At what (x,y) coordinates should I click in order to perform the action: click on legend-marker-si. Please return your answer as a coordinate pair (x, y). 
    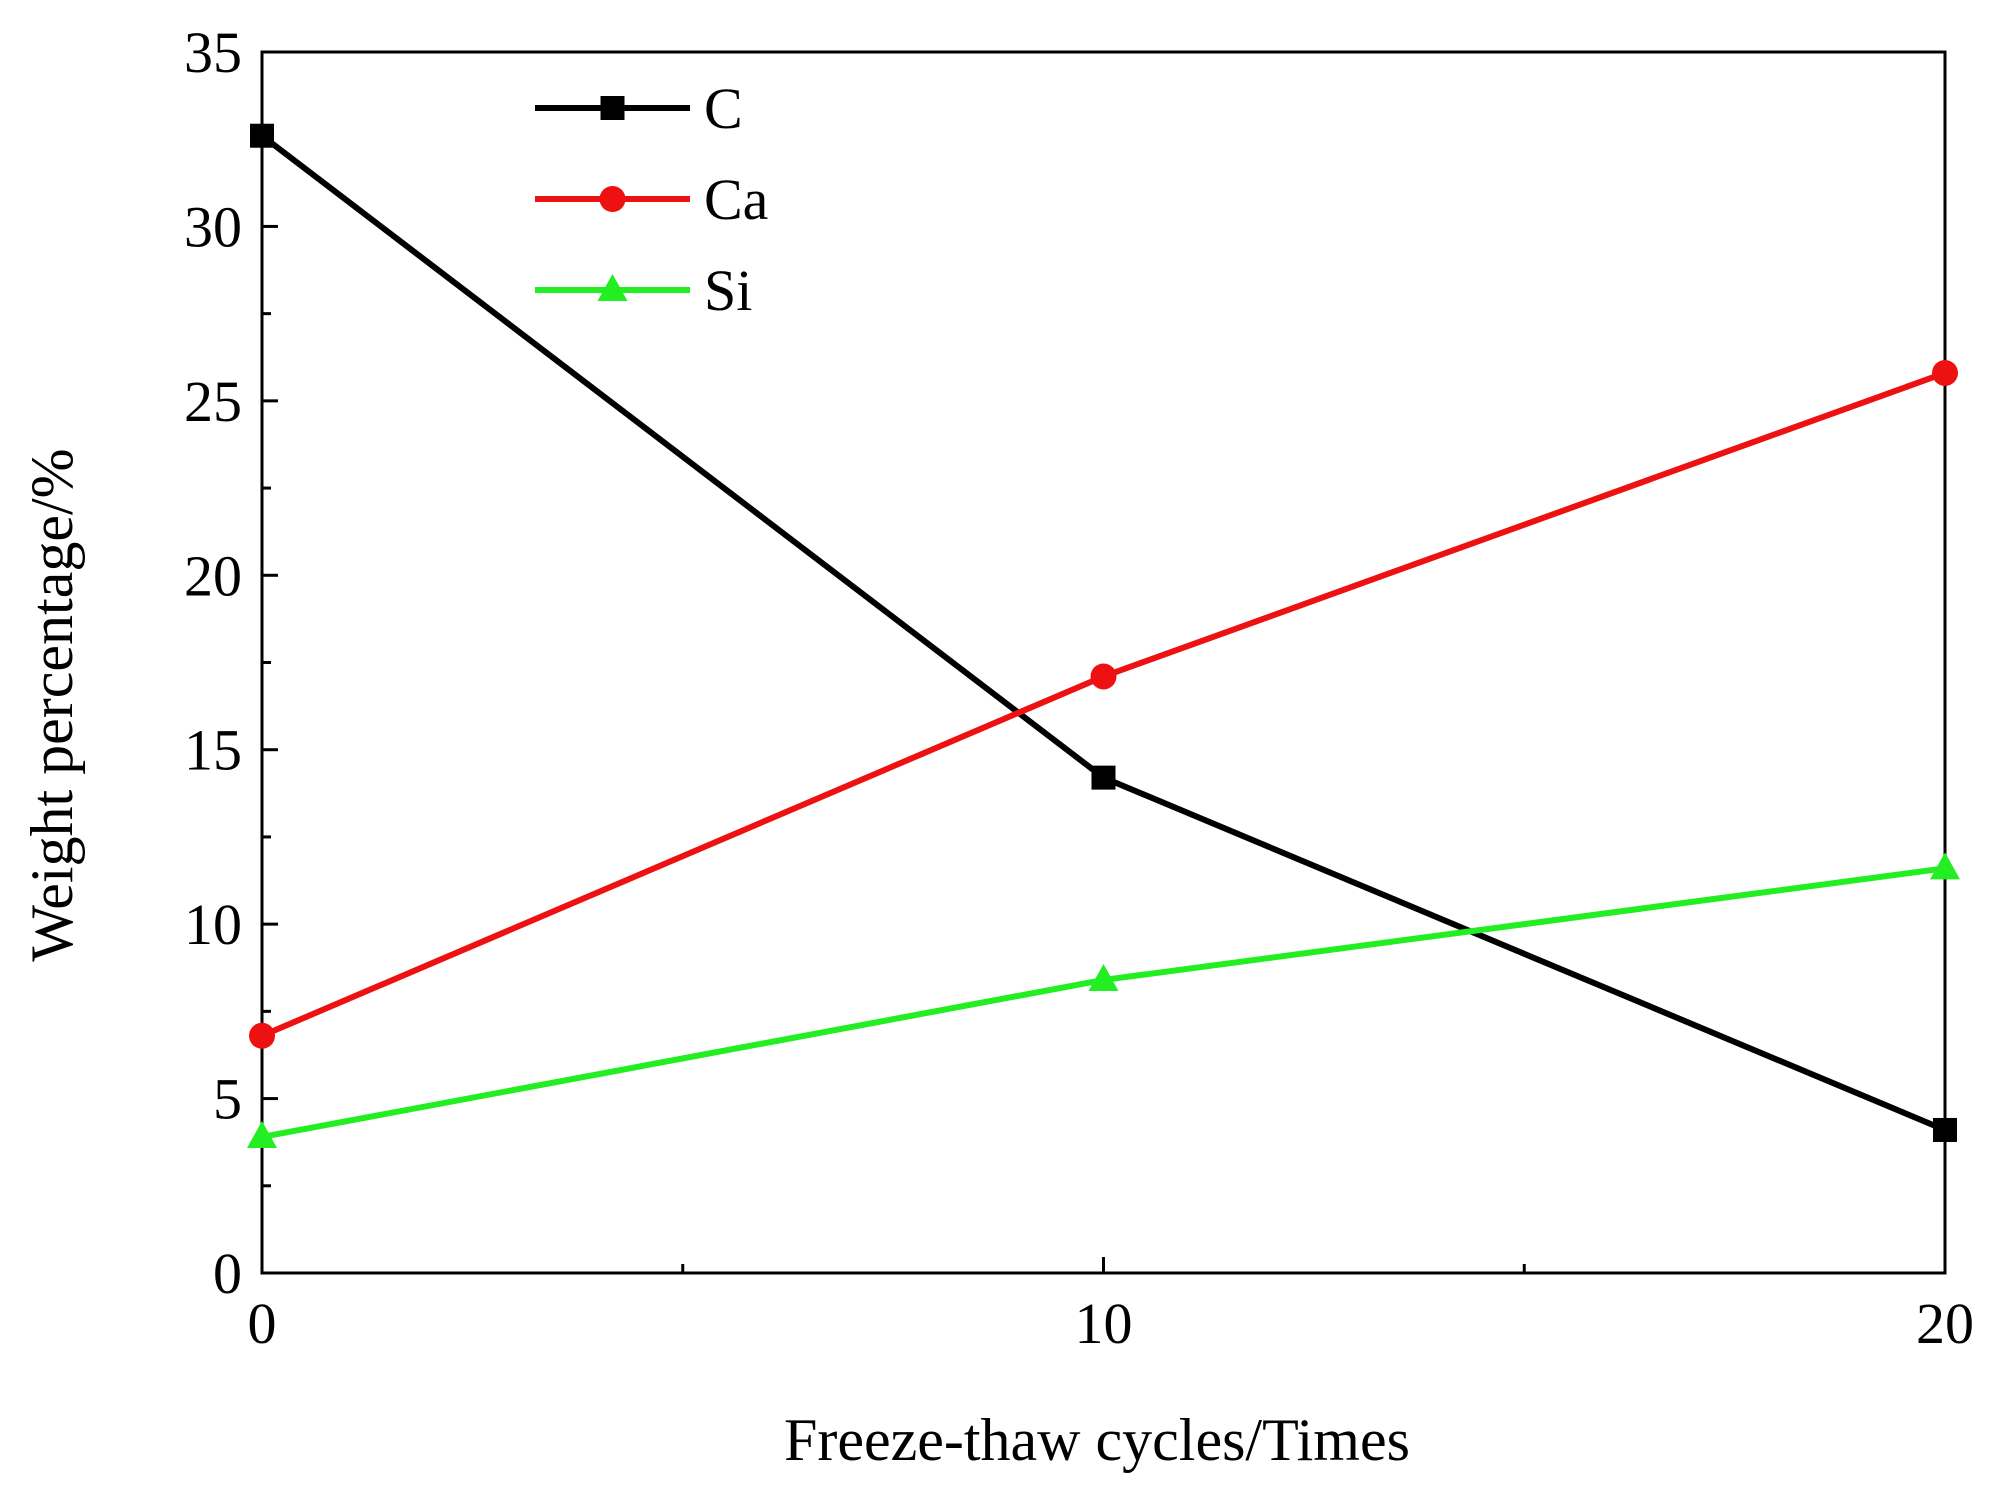
    Looking at the image, I should click on (612, 287).